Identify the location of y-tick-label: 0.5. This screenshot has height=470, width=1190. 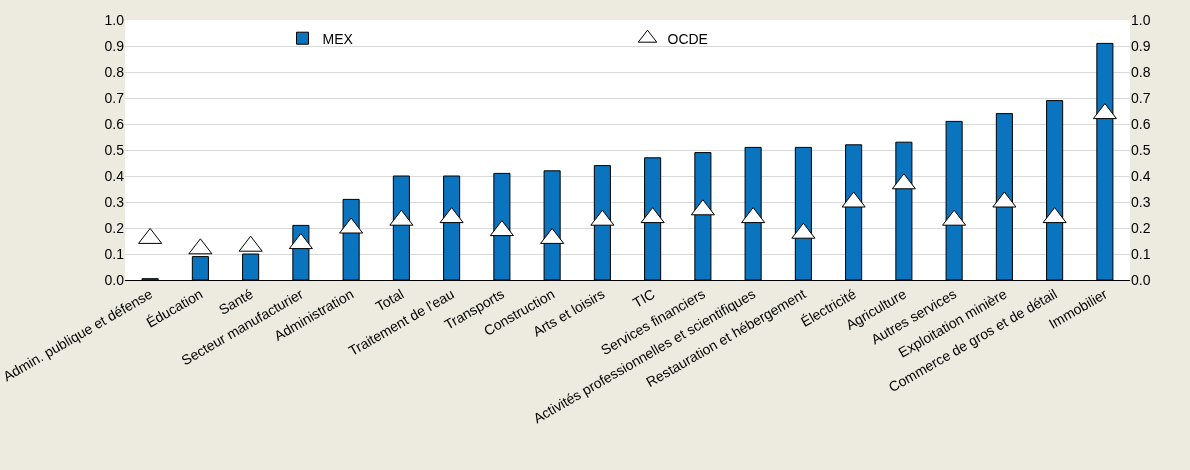
(114, 149).